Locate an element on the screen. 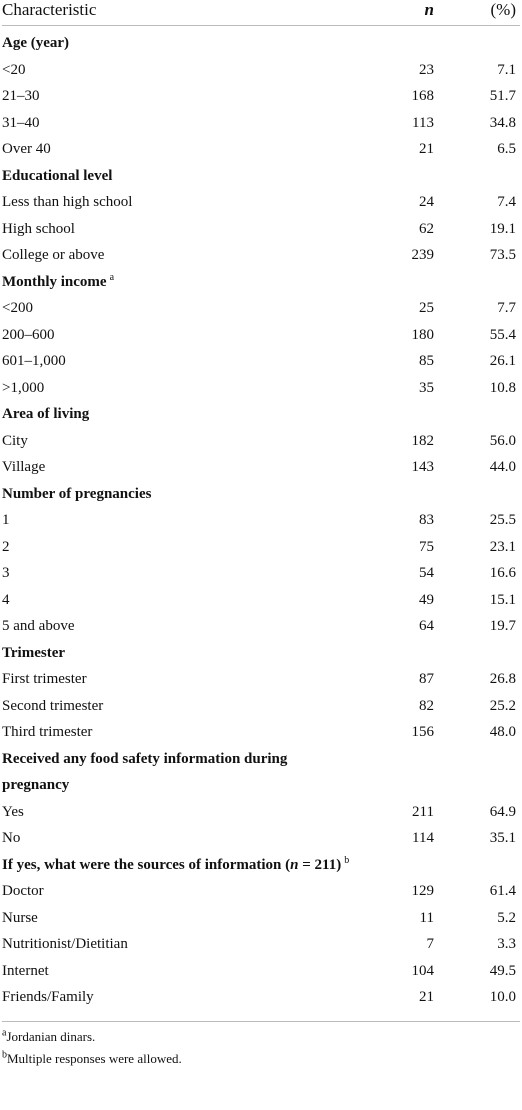  heading-part: Trimester is located at coordinates (34, 652).